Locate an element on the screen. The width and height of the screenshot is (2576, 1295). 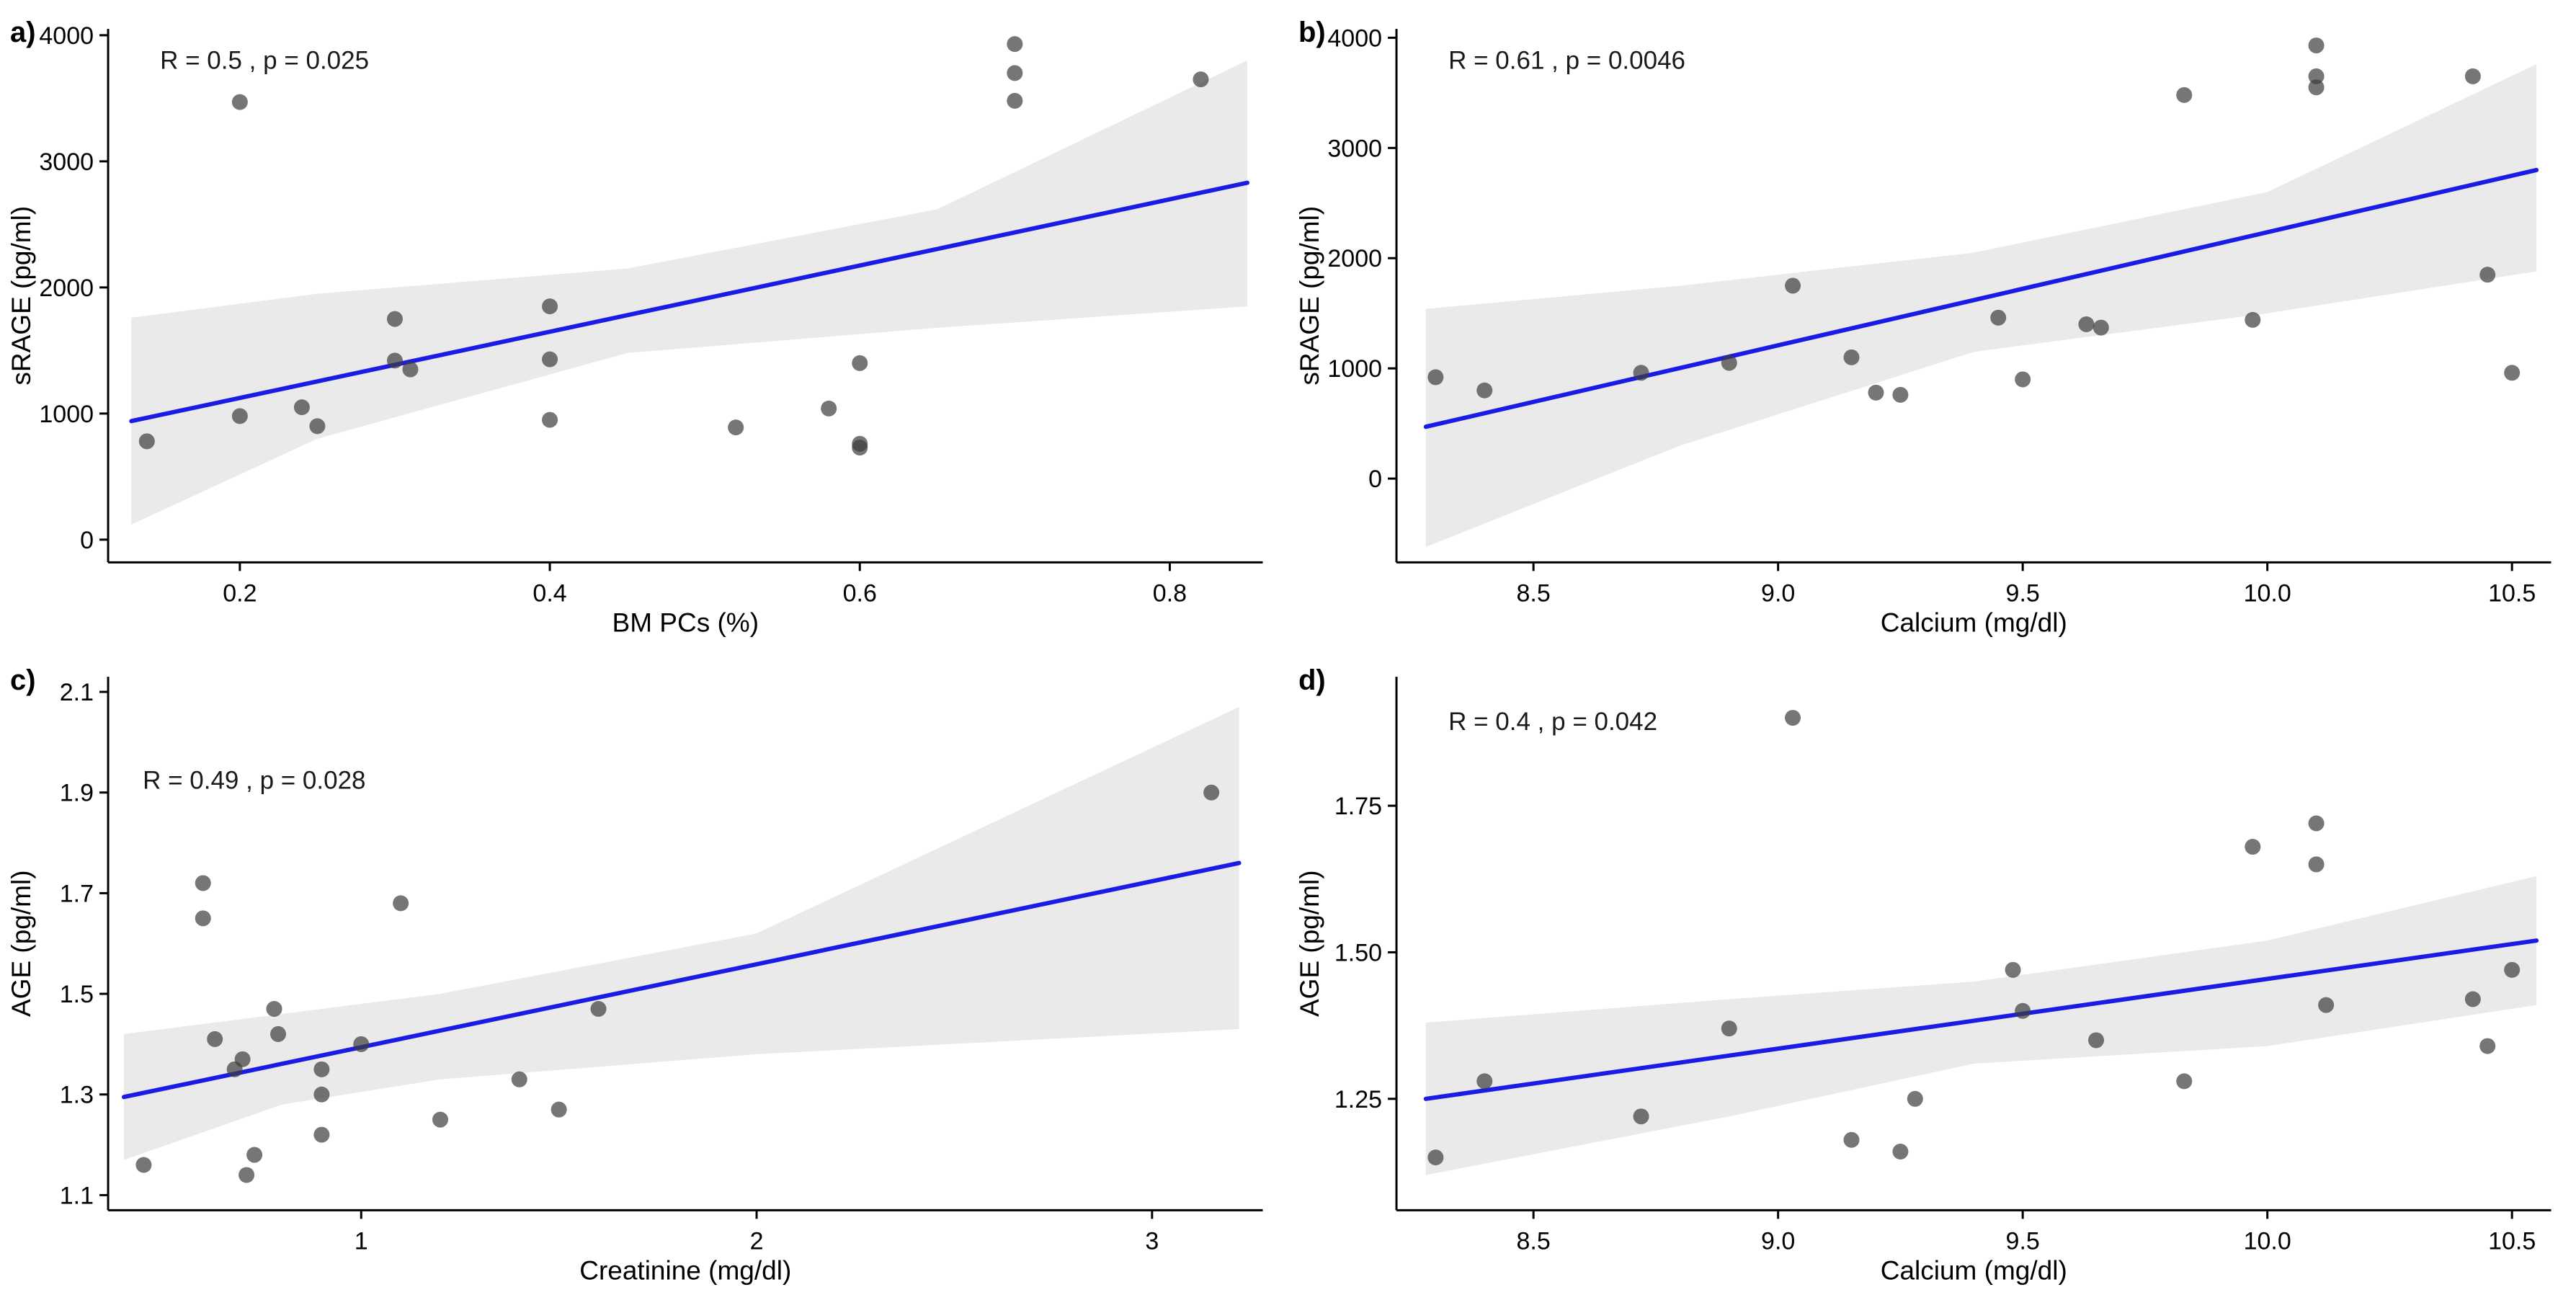
correlation-annotation: R = 0.4 , p = 0.042 is located at coordinates (1552, 722).